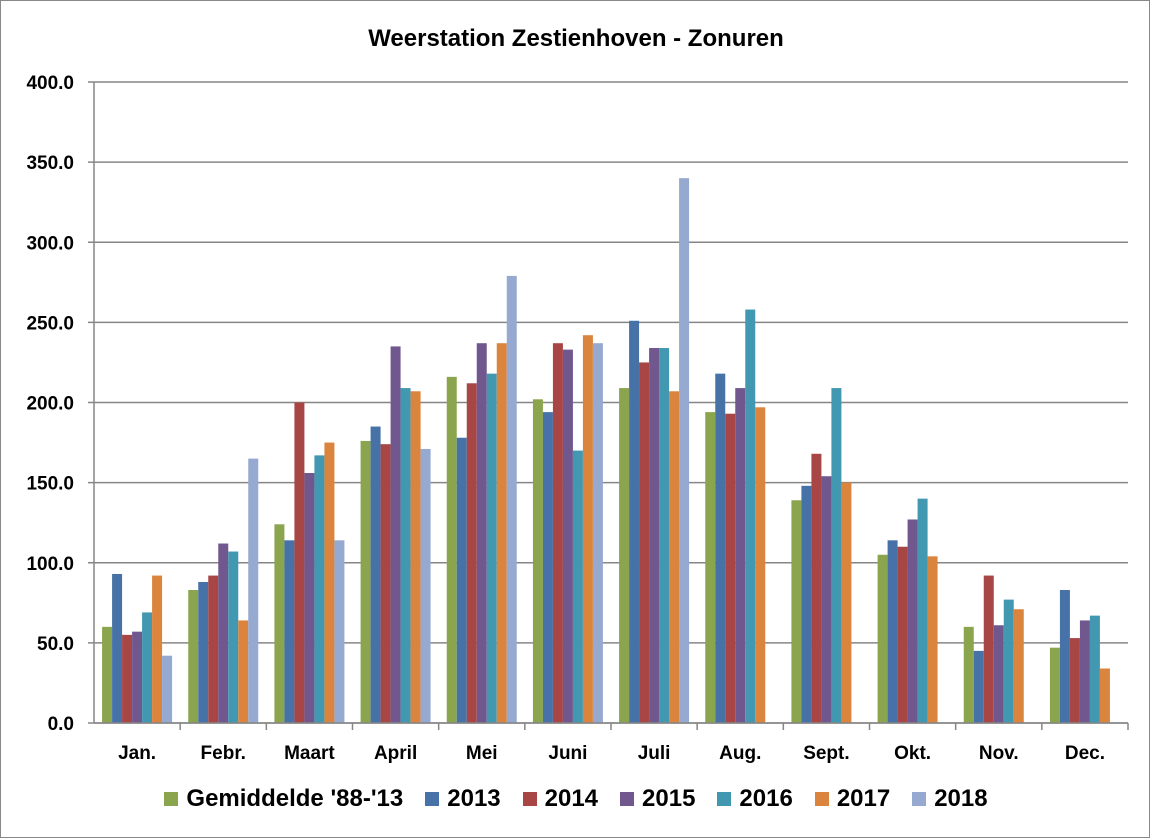 The width and height of the screenshot is (1150, 839). I want to click on bar-2015-dec, so click(1084, 671).